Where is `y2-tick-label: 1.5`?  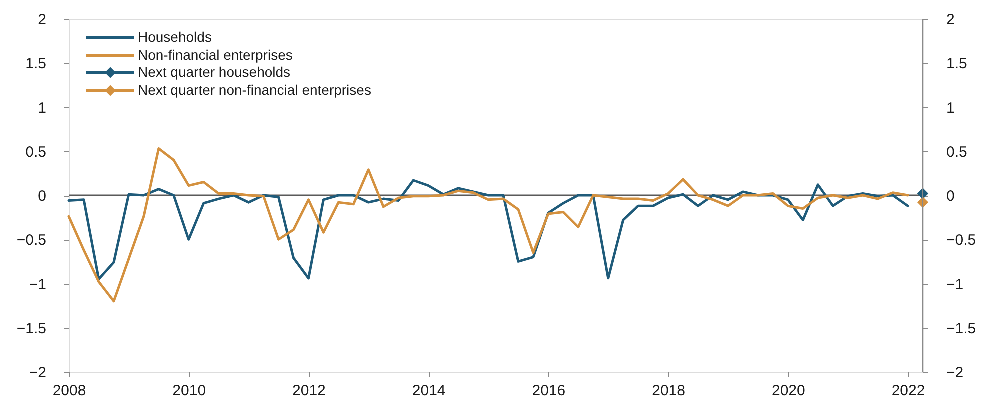
y2-tick-label: 1.5 is located at coordinates (957, 64).